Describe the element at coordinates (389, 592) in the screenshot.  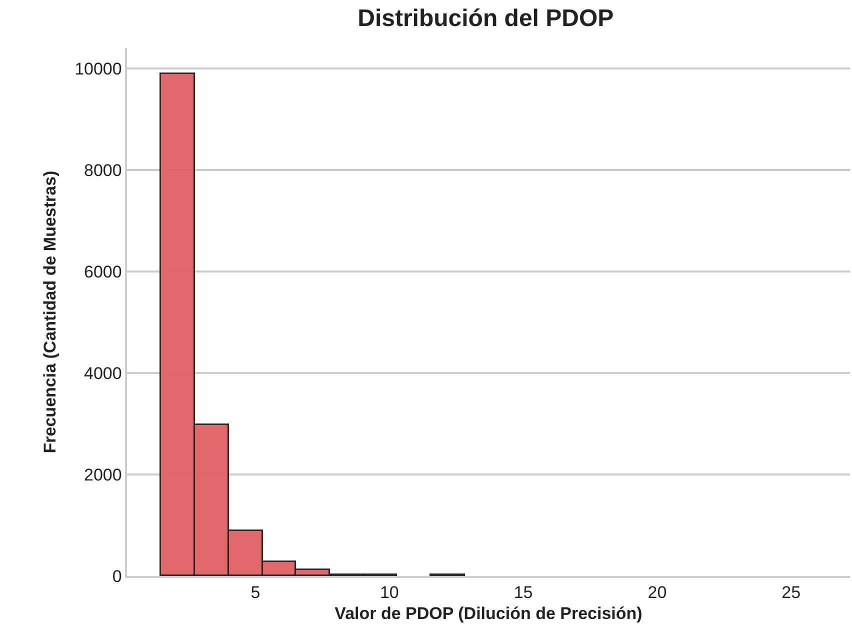
I see `x-tick-label: 10` at that location.